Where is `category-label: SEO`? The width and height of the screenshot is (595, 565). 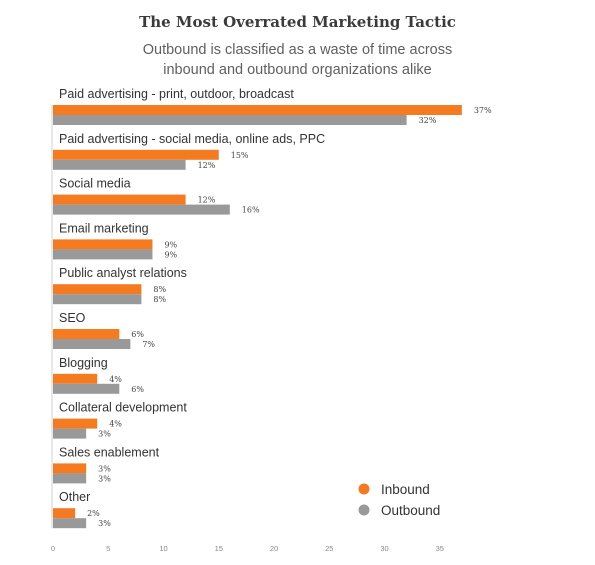 category-label: SEO is located at coordinates (72, 318).